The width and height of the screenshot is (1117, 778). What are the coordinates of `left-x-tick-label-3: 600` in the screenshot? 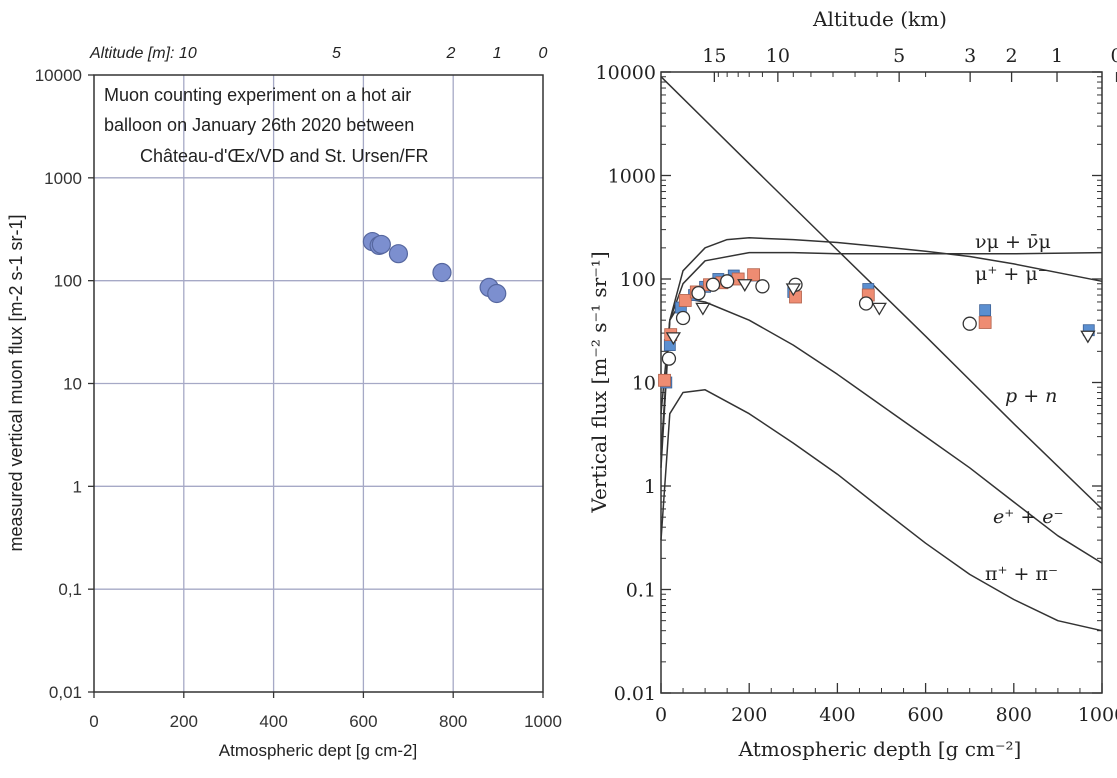 It's located at (363, 721).